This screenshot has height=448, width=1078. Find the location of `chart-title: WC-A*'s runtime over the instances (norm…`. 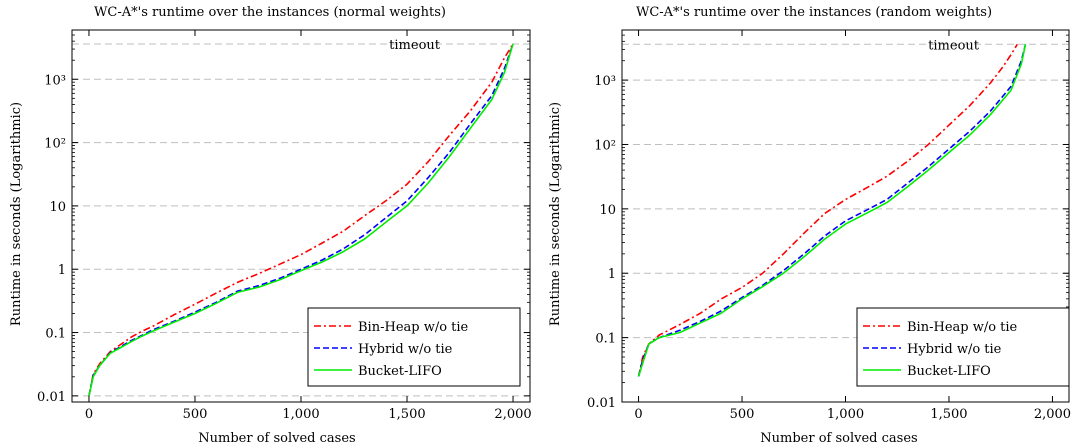

chart-title: WC-A*'s runtime over the instances (norm… is located at coordinates (270, 12).